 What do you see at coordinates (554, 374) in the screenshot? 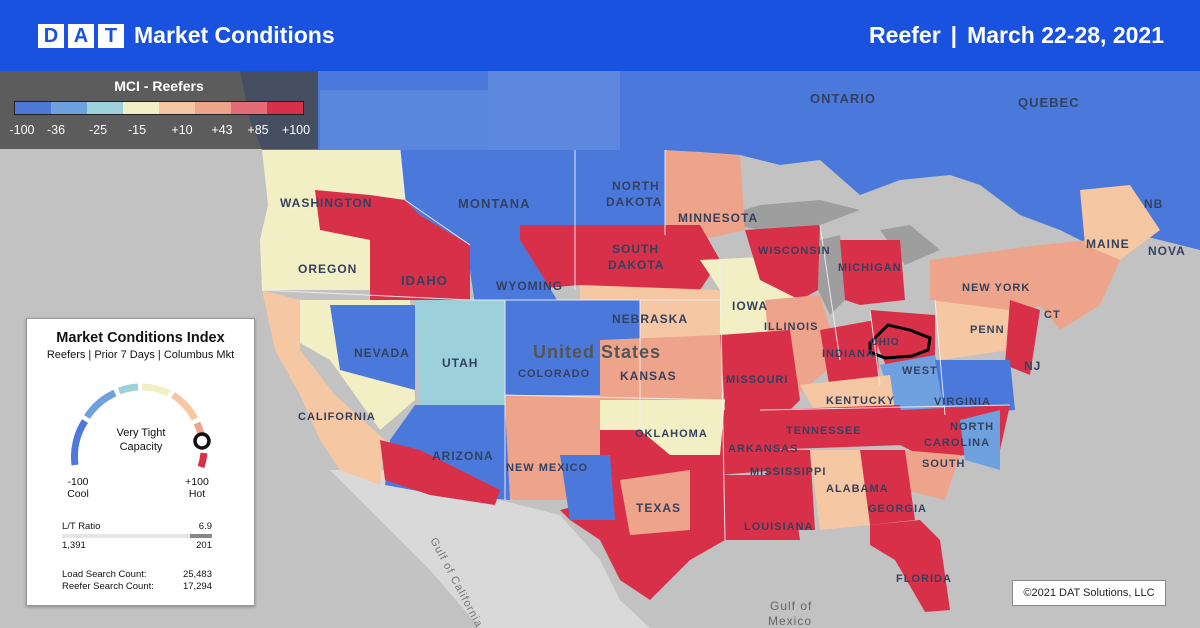
I see `label-colorado: COLORADO` at bounding box center [554, 374].